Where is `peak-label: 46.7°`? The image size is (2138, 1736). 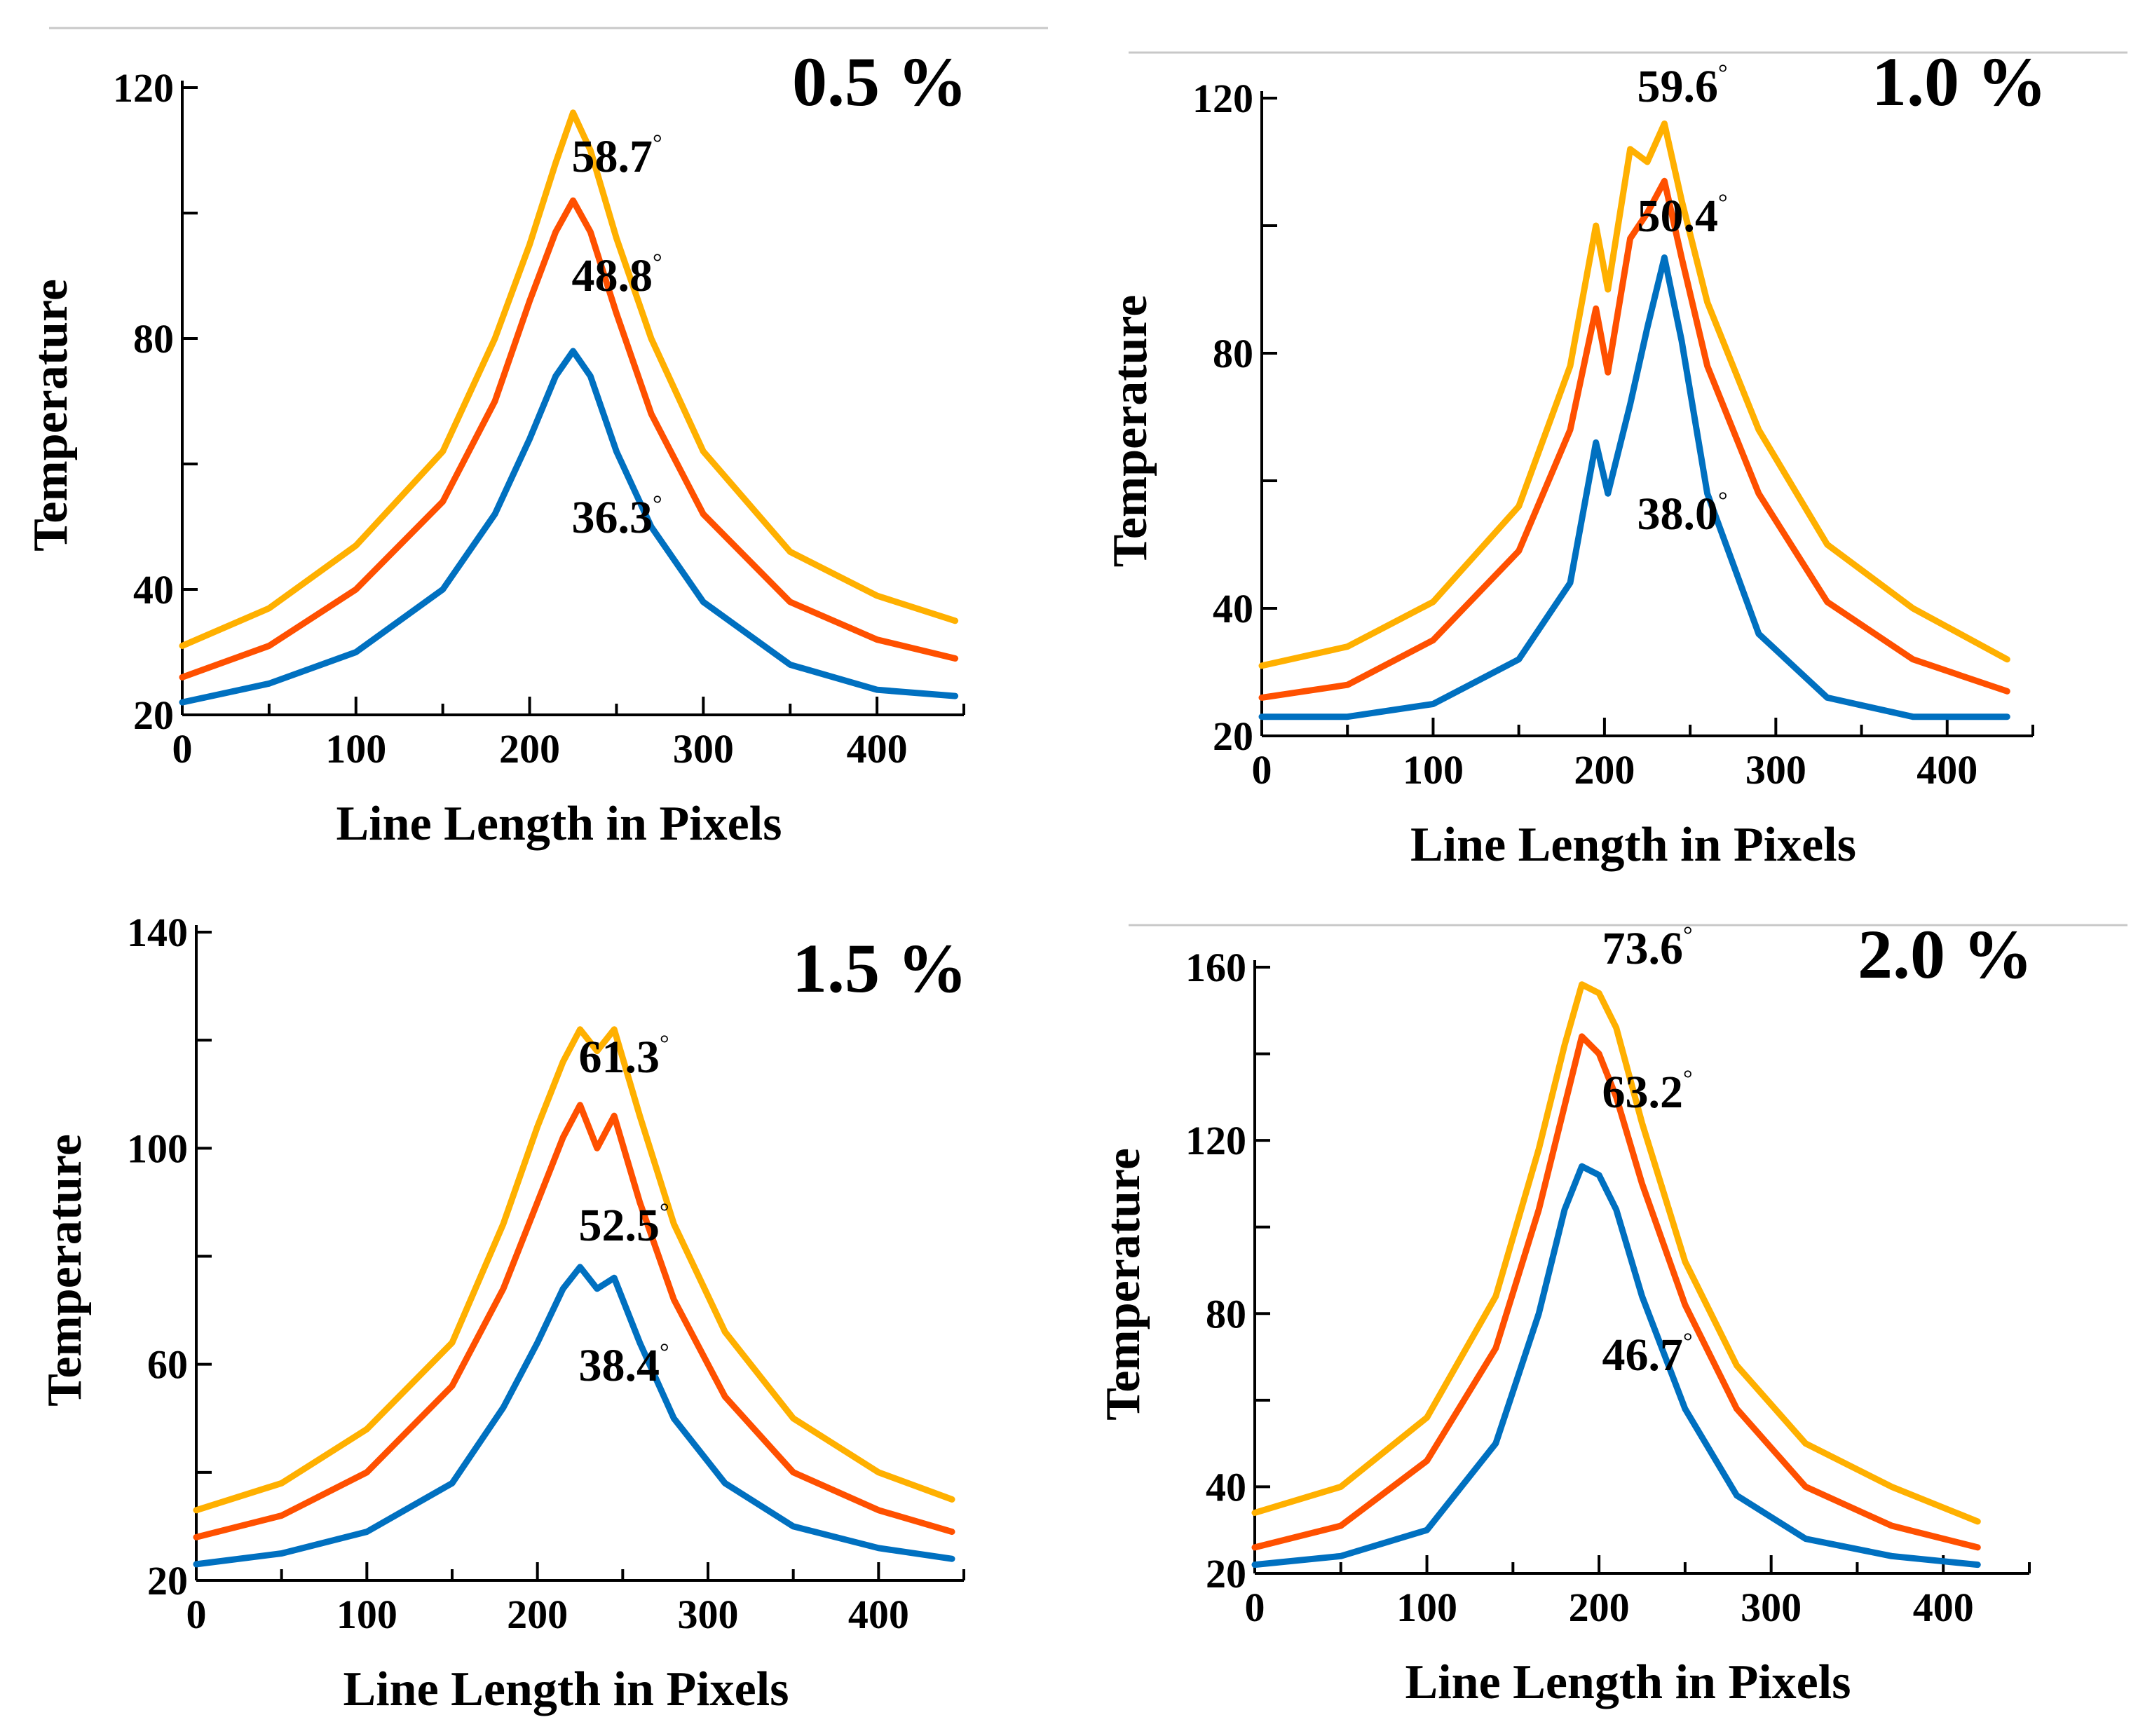 peak-label: 46.7° is located at coordinates (1647, 1355).